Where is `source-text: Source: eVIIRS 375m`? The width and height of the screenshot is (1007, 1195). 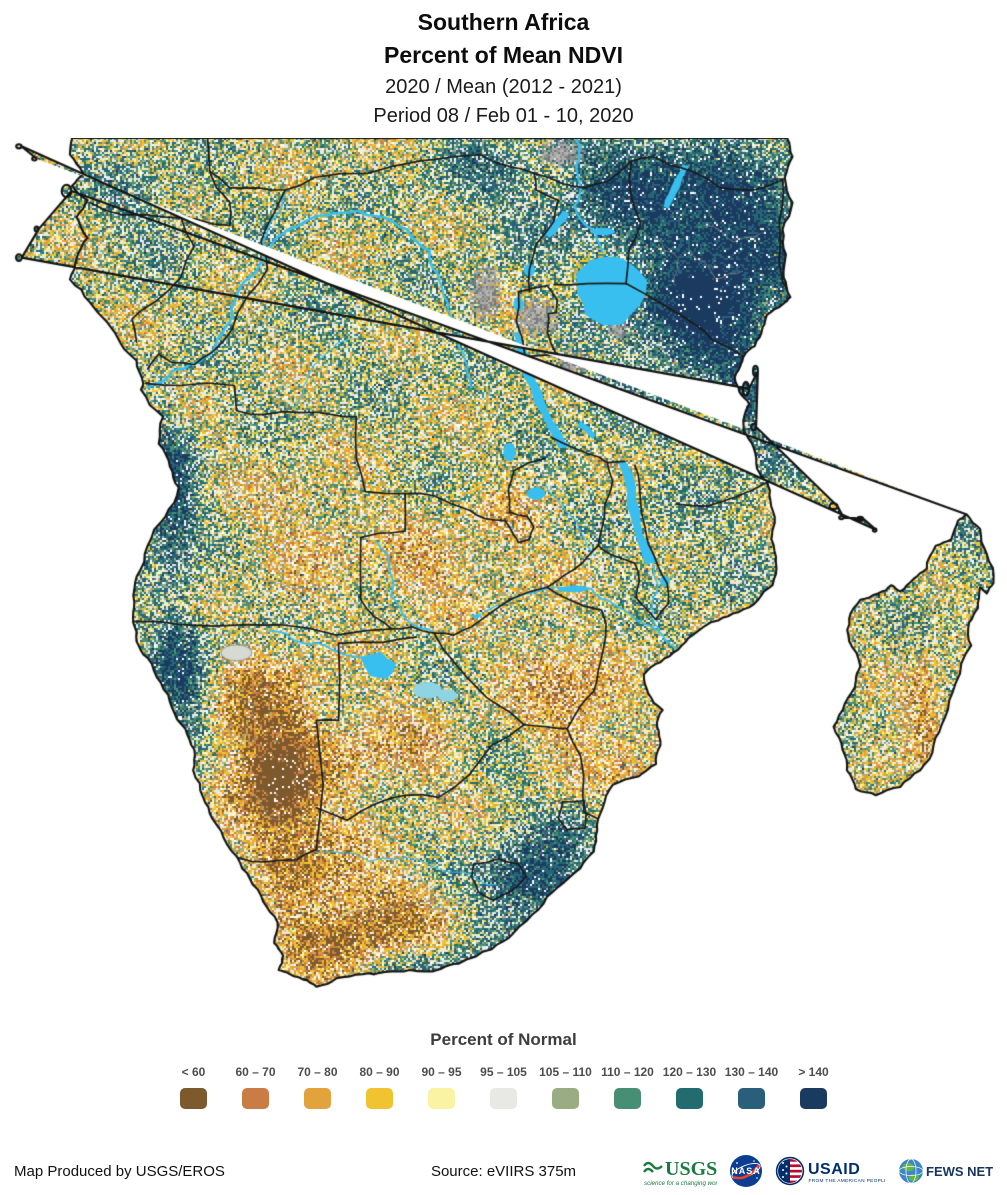 source-text: Source: eVIIRS 375m is located at coordinates (503, 1171).